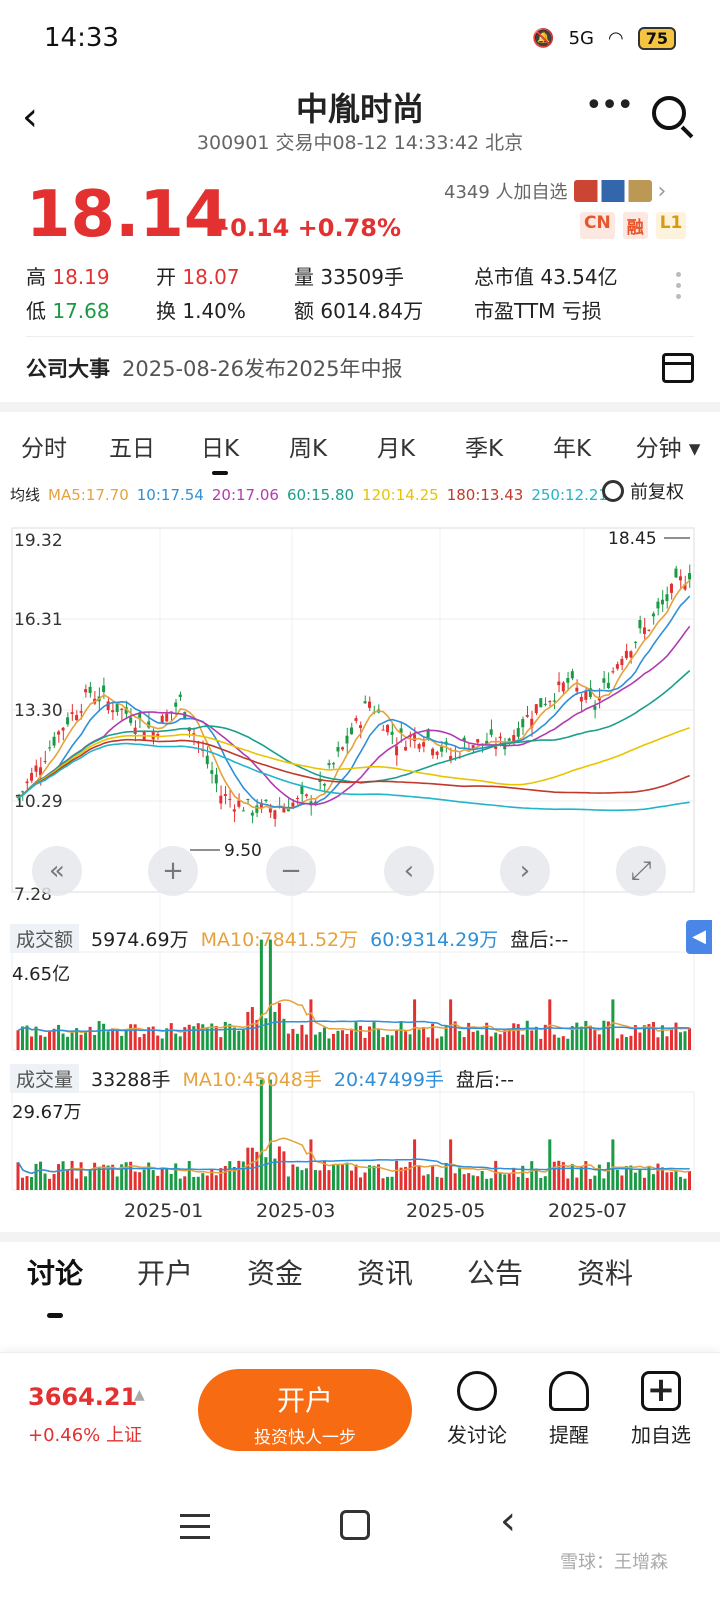  What do you see at coordinates (45, 938) in the screenshot?
I see `amount-label: 成交额` at bounding box center [45, 938].